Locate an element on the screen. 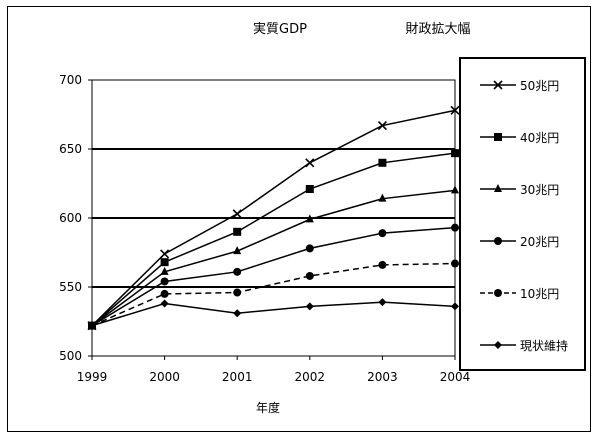 The width and height of the screenshot is (600, 441). legend-item: 50兆円 is located at coordinates (519, 86).